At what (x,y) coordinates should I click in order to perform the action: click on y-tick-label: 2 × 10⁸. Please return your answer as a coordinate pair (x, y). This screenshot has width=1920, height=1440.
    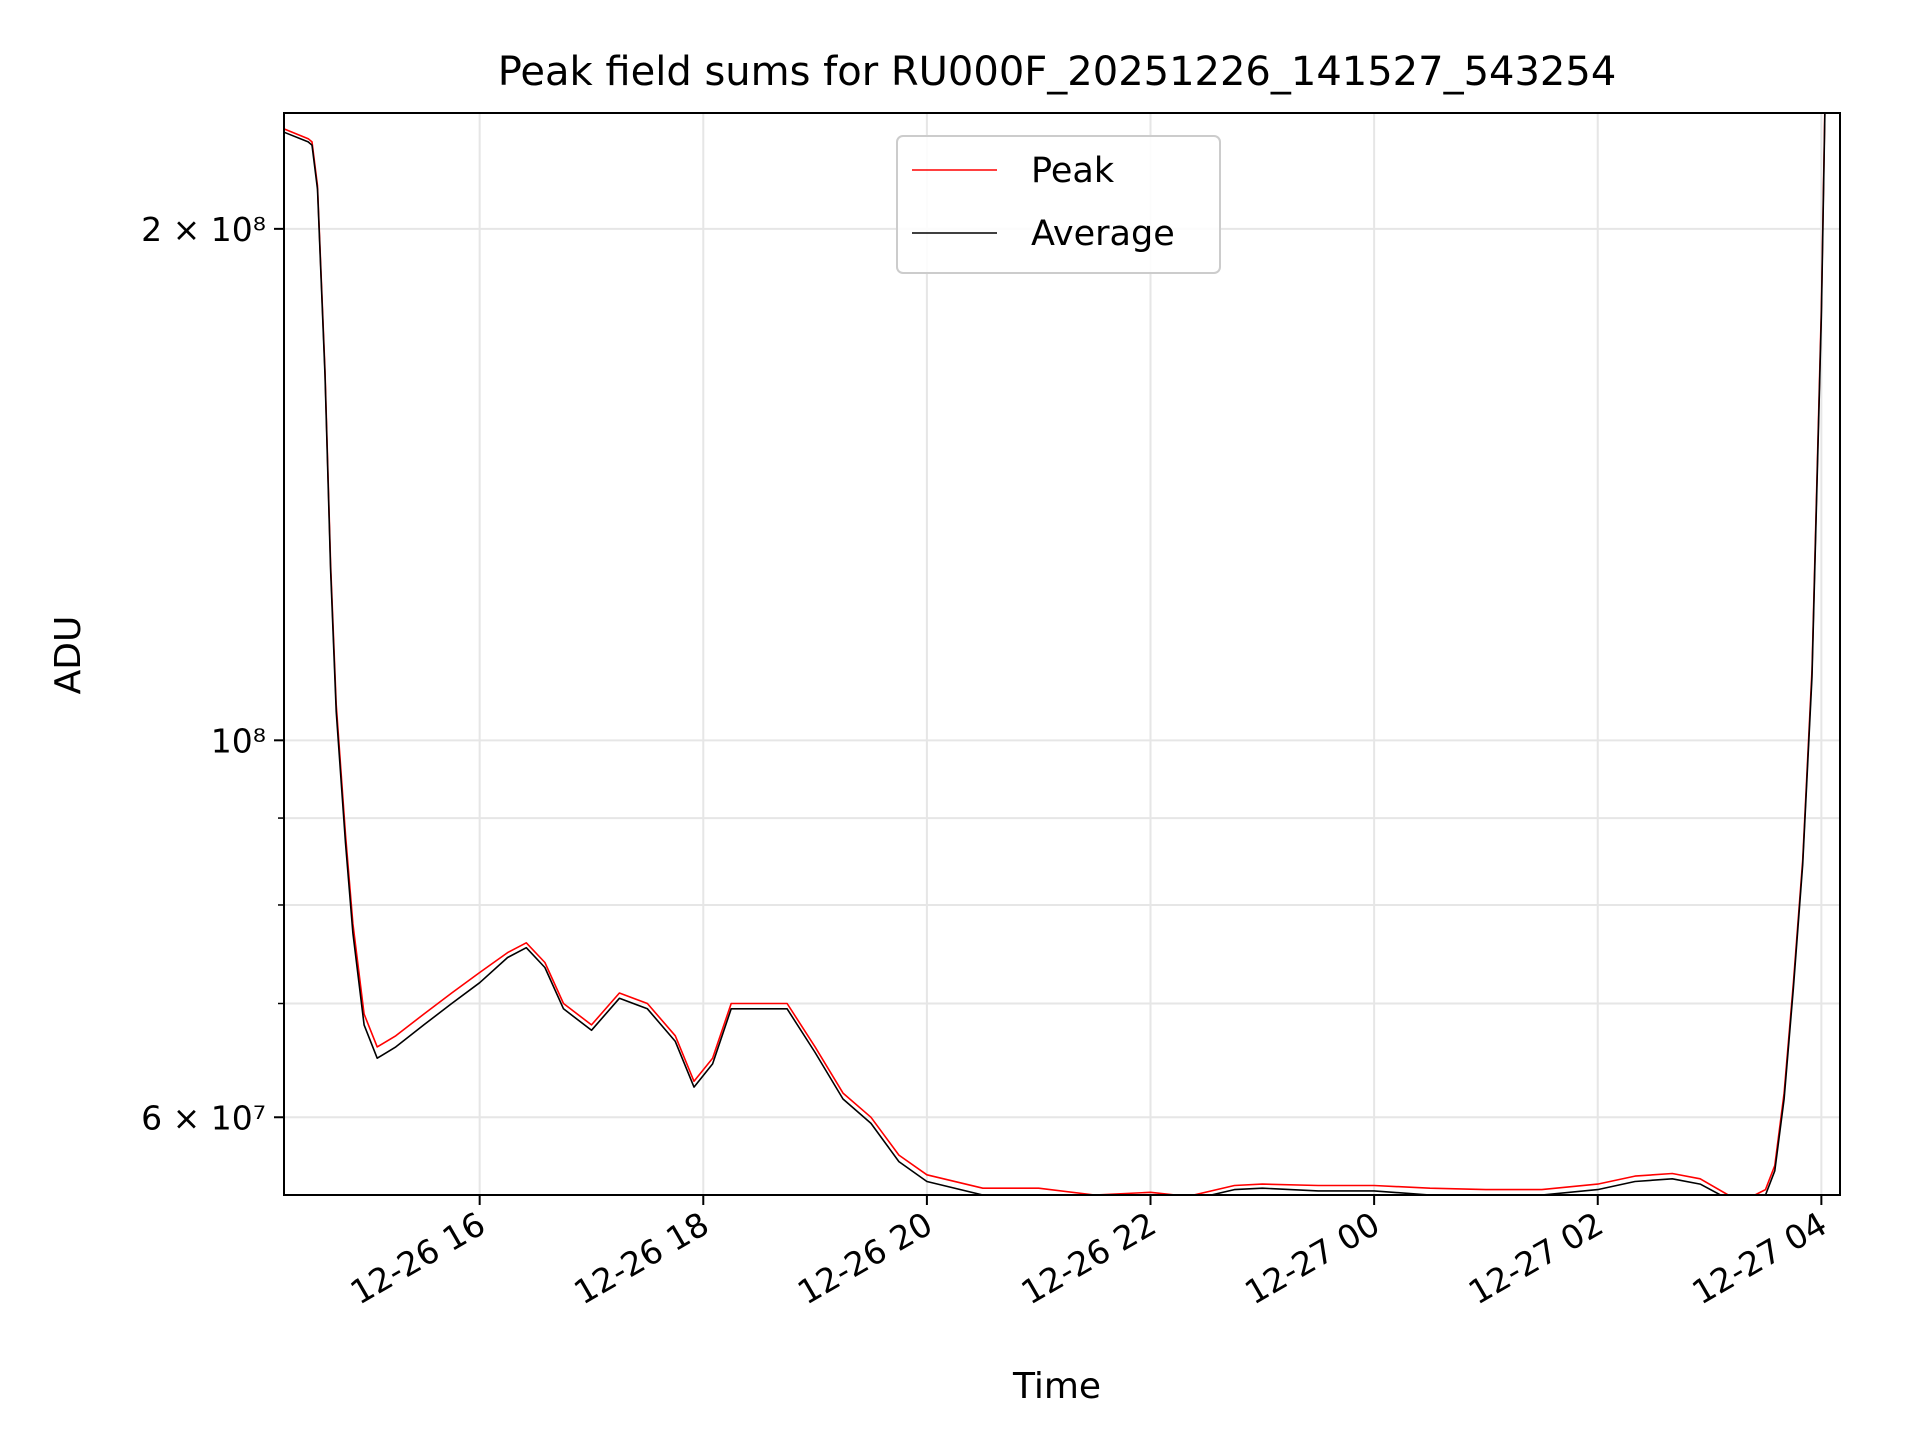
    Looking at the image, I should click on (203, 229).